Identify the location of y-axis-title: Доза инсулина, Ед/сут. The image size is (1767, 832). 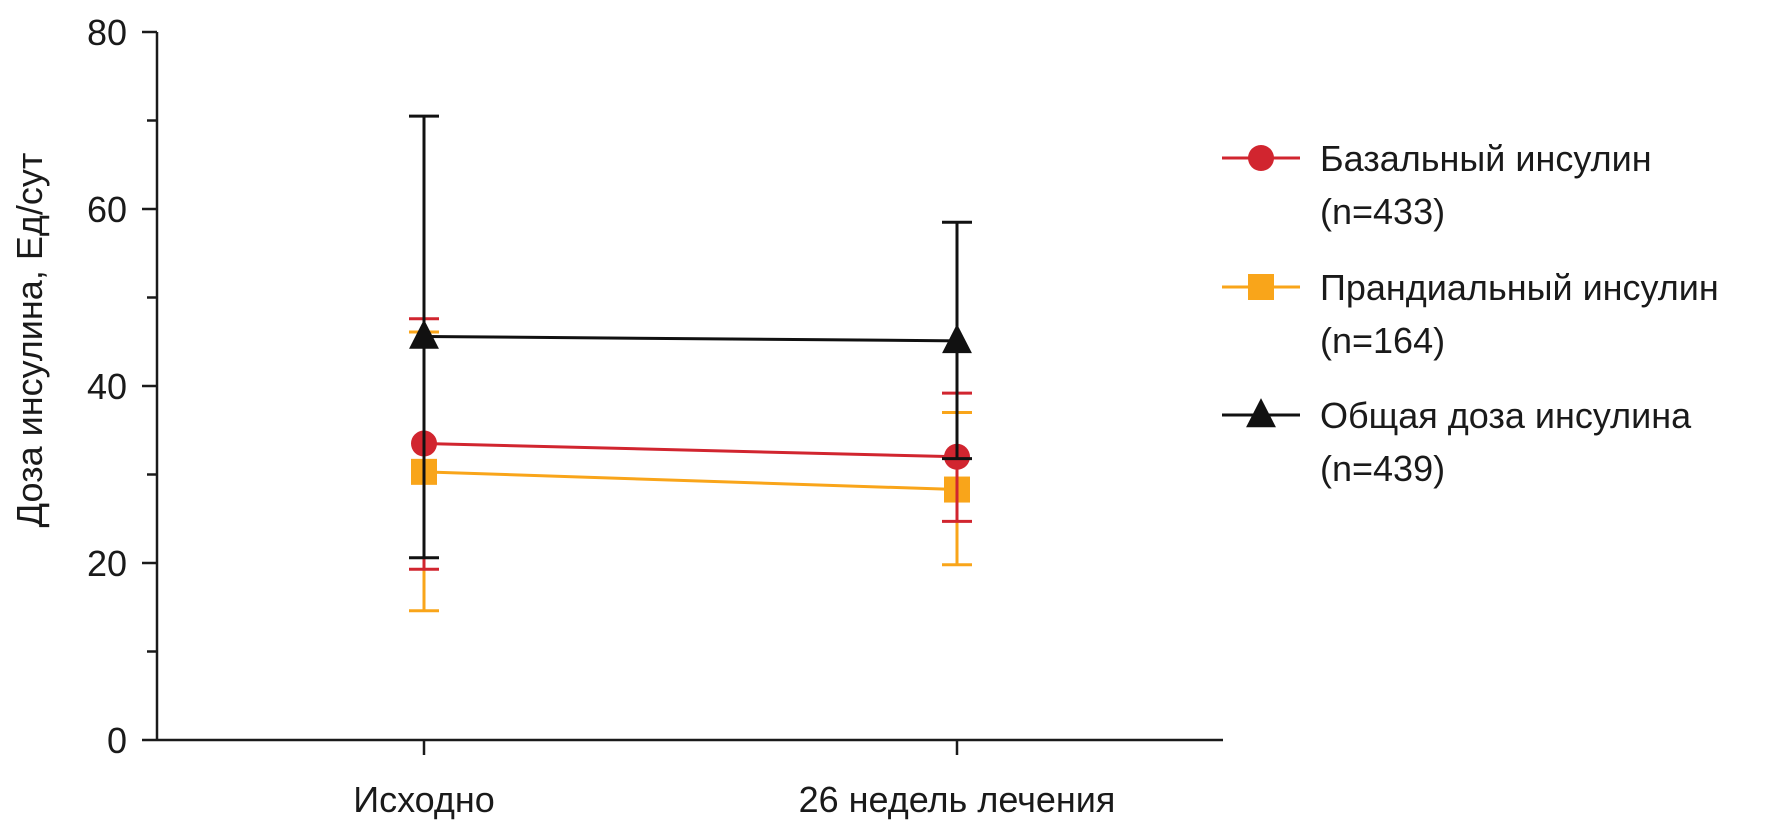
(29, 340).